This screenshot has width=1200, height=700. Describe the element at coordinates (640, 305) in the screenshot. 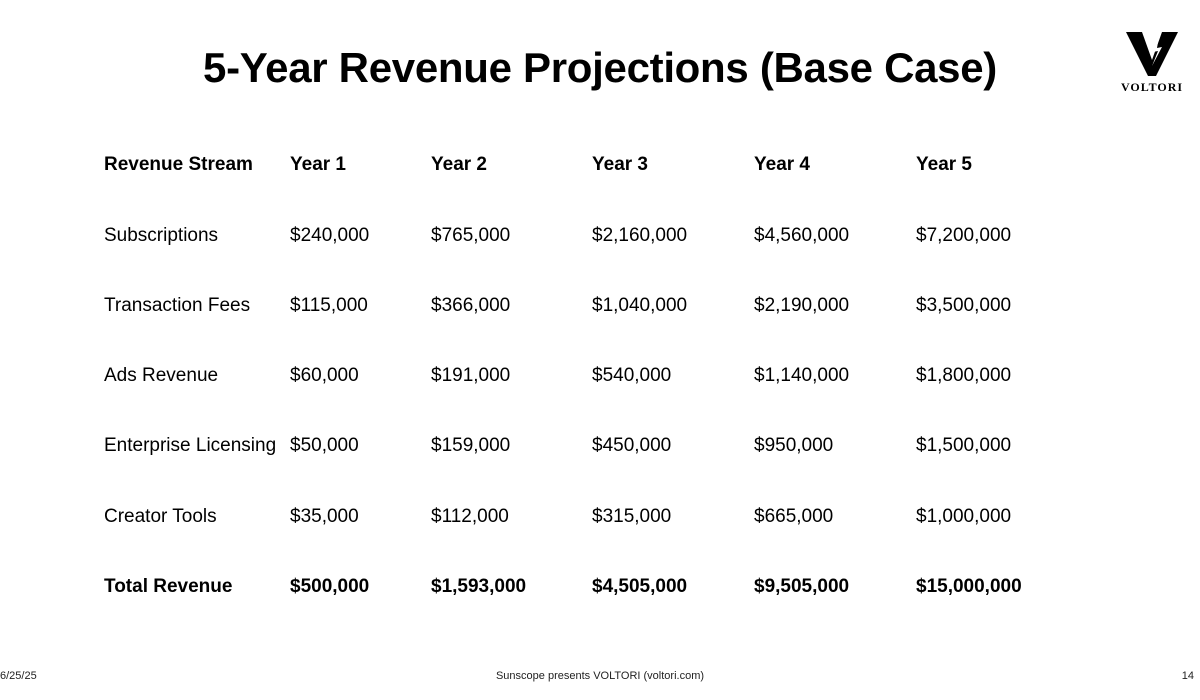

I see `revenue-value: $1,040,000` at that location.